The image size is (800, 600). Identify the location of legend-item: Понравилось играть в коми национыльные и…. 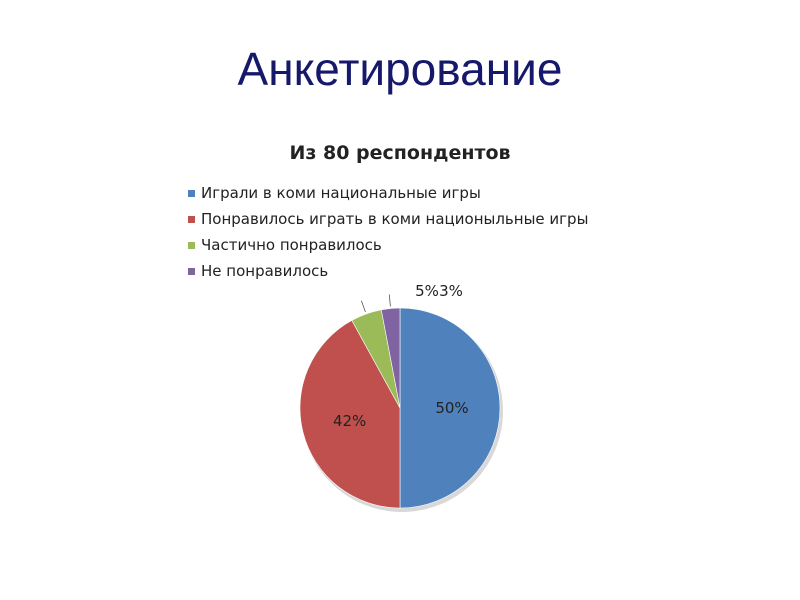
(388, 219).